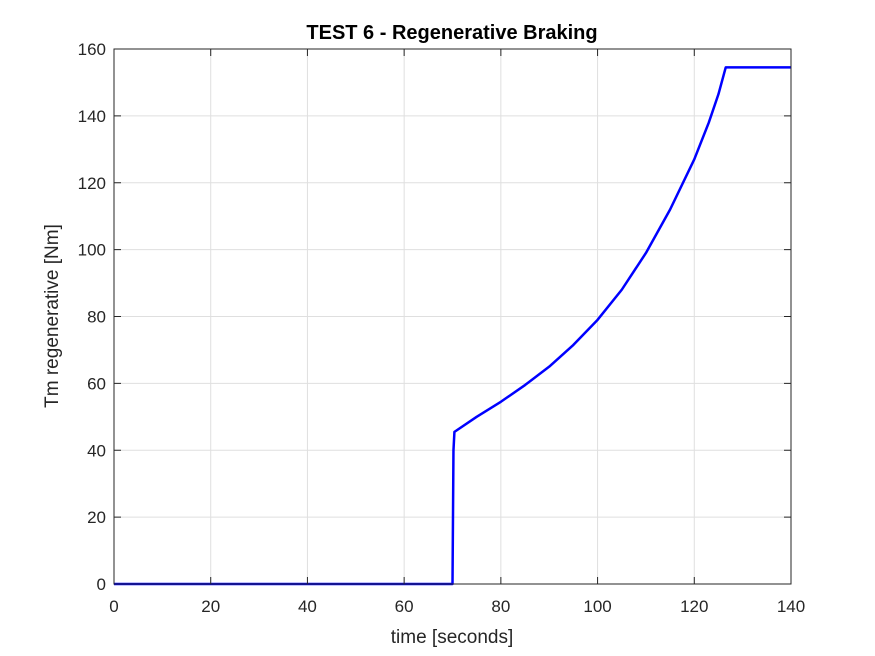  What do you see at coordinates (96, 517) in the screenshot?
I see `y-tick-label: 20` at bounding box center [96, 517].